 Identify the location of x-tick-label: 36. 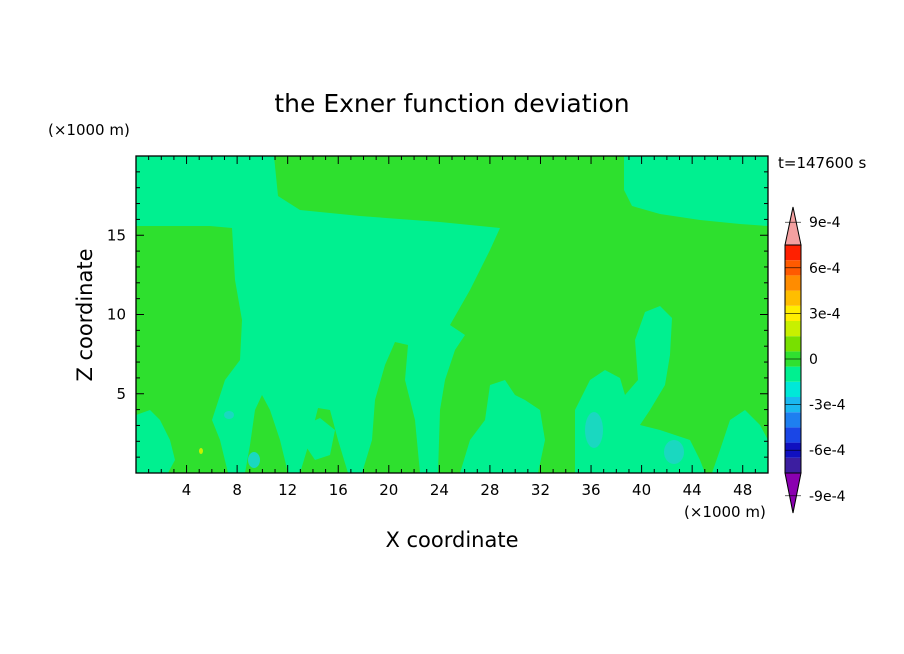
(590, 490).